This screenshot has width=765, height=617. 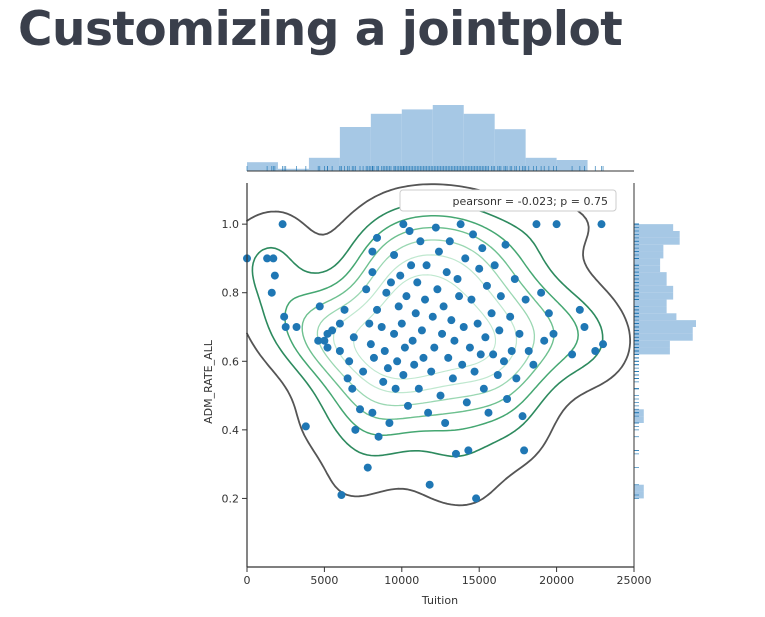 I want to click on y-axis-label: ADM_RATE_ALL, so click(x=208, y=381).